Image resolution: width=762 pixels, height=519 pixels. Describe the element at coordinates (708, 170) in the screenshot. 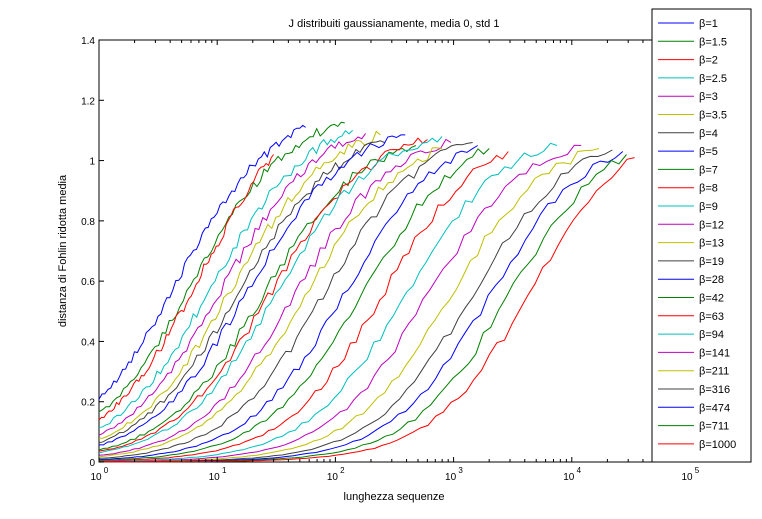

I see `legend-label: β=7` at that location.